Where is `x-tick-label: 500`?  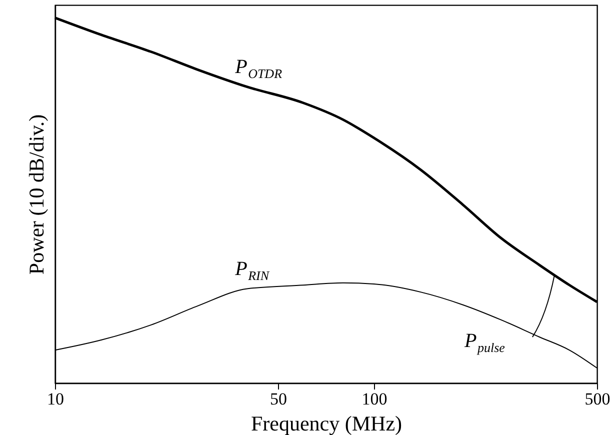 x-tick-label: 500 is located at coordinates (597, 399).